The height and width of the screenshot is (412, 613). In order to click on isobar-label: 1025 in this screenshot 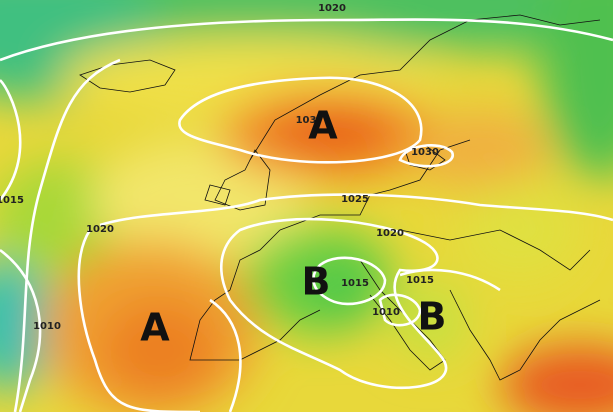, I will do `click(355, 199)`.